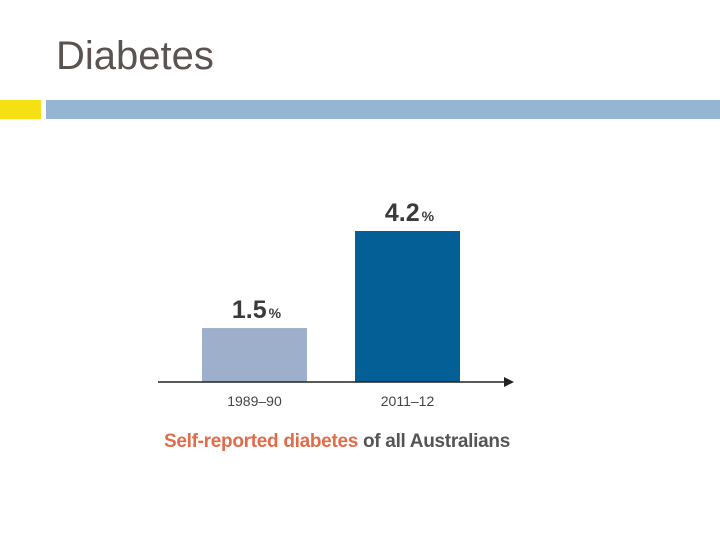 The width and height of the screenshot is (720, 540). What do you see at coordinates (20, 109) in the screenshot?
I see `accent-block` at bounding box center [20, 109].